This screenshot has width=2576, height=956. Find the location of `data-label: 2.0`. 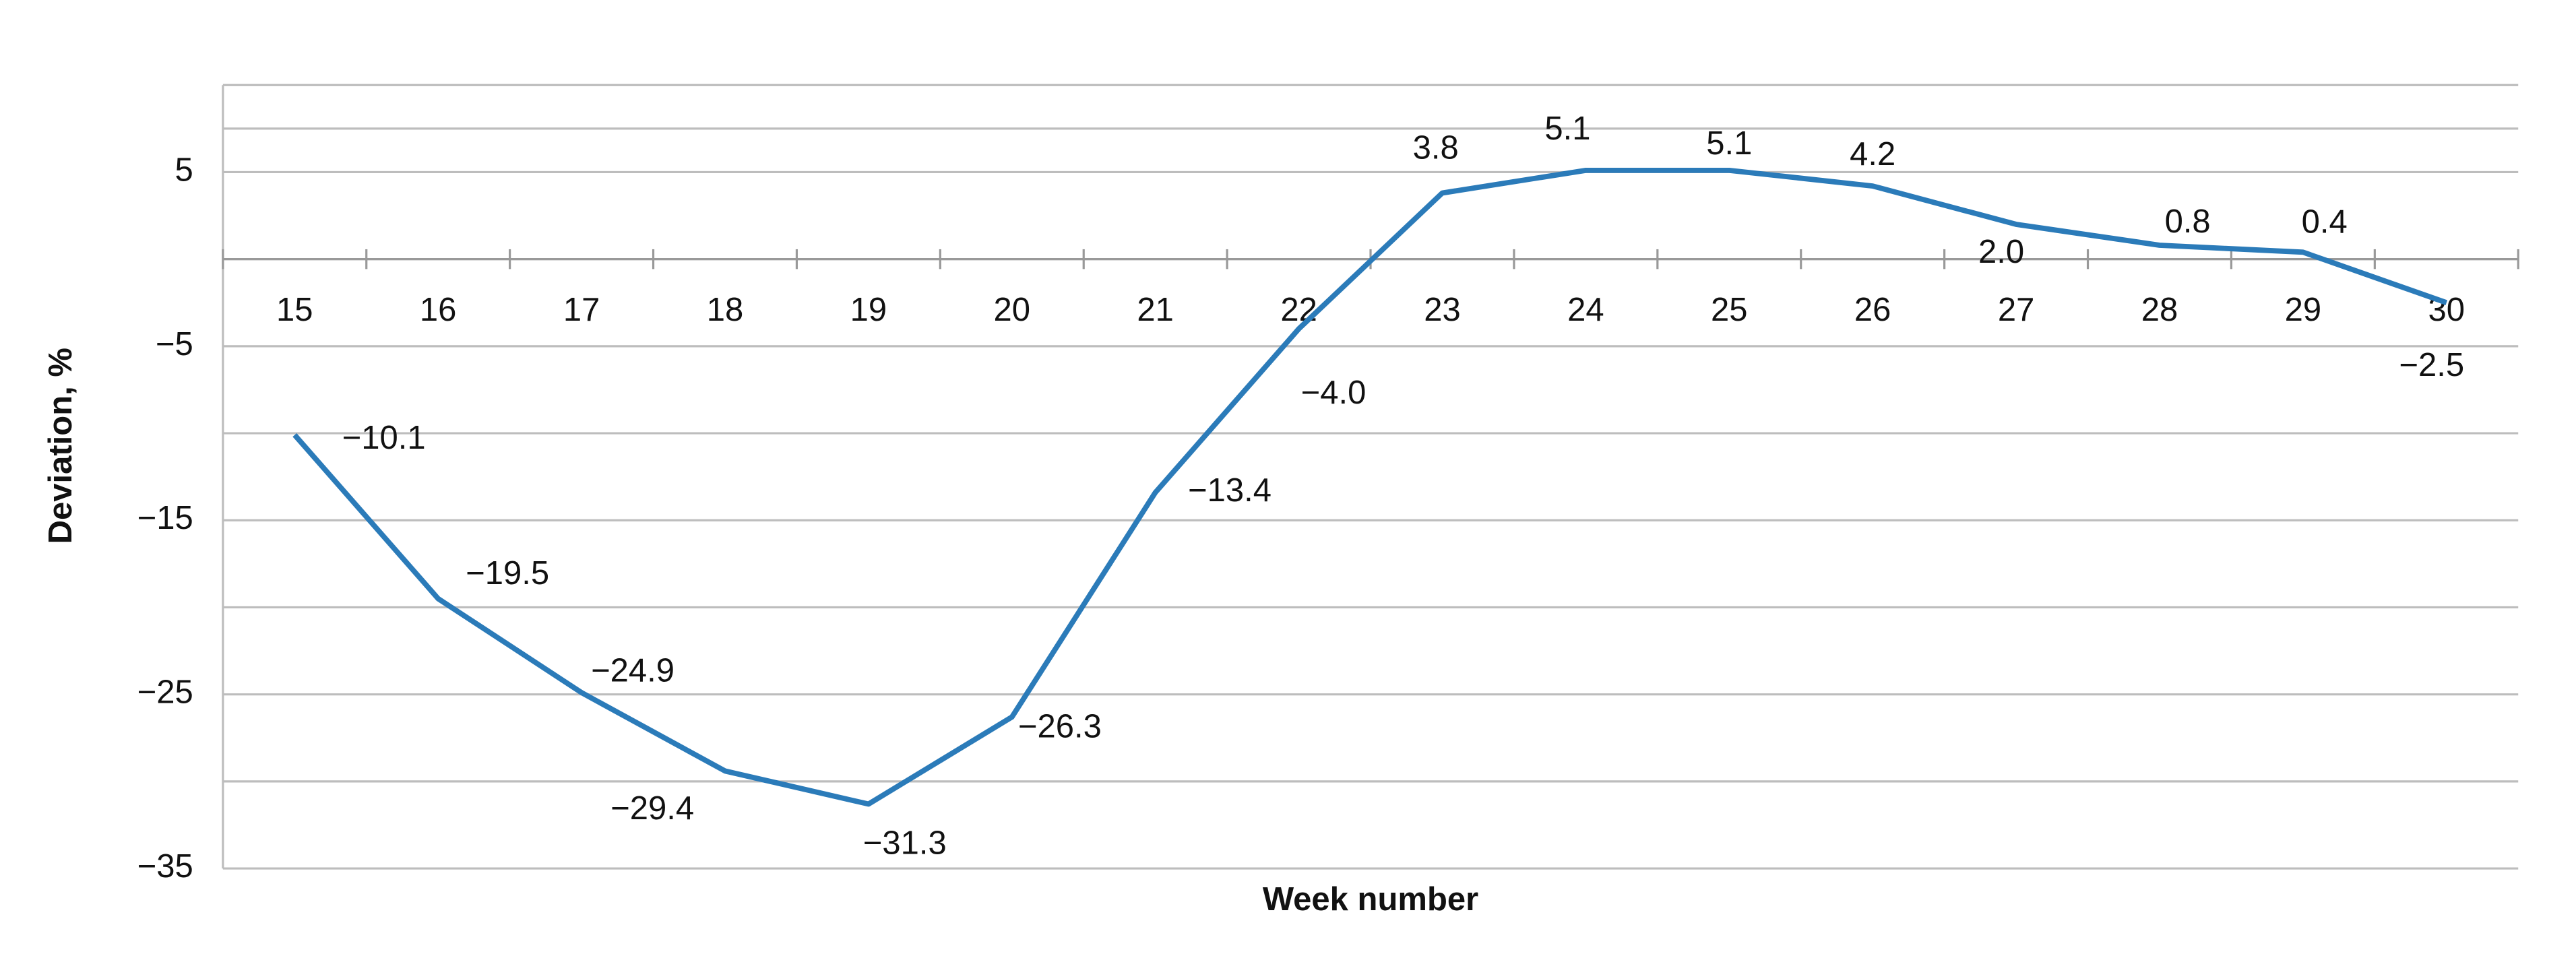

data-label: 2.0 is located at coordinates (2001, 252).